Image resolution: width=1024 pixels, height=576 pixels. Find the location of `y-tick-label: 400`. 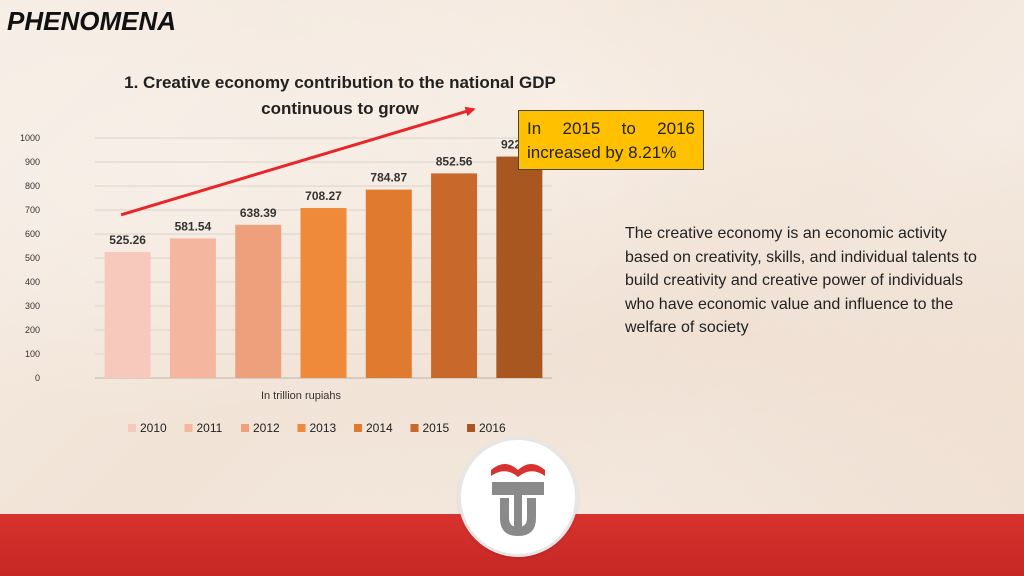

y-tick-label: 400 is located at coordinates (32, 282).